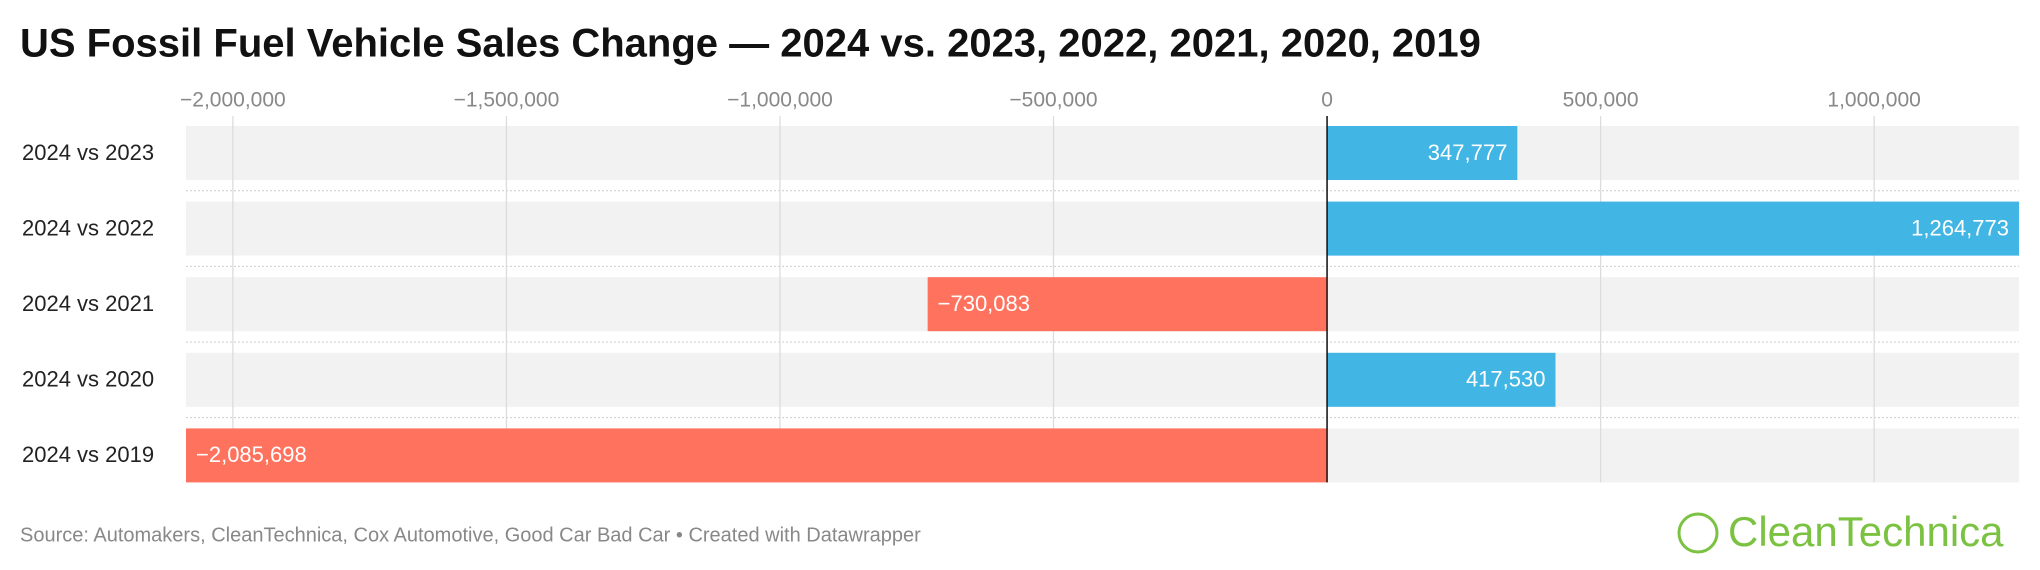  I want to click on x-tick-label: −500,000, so click(1053, 100).